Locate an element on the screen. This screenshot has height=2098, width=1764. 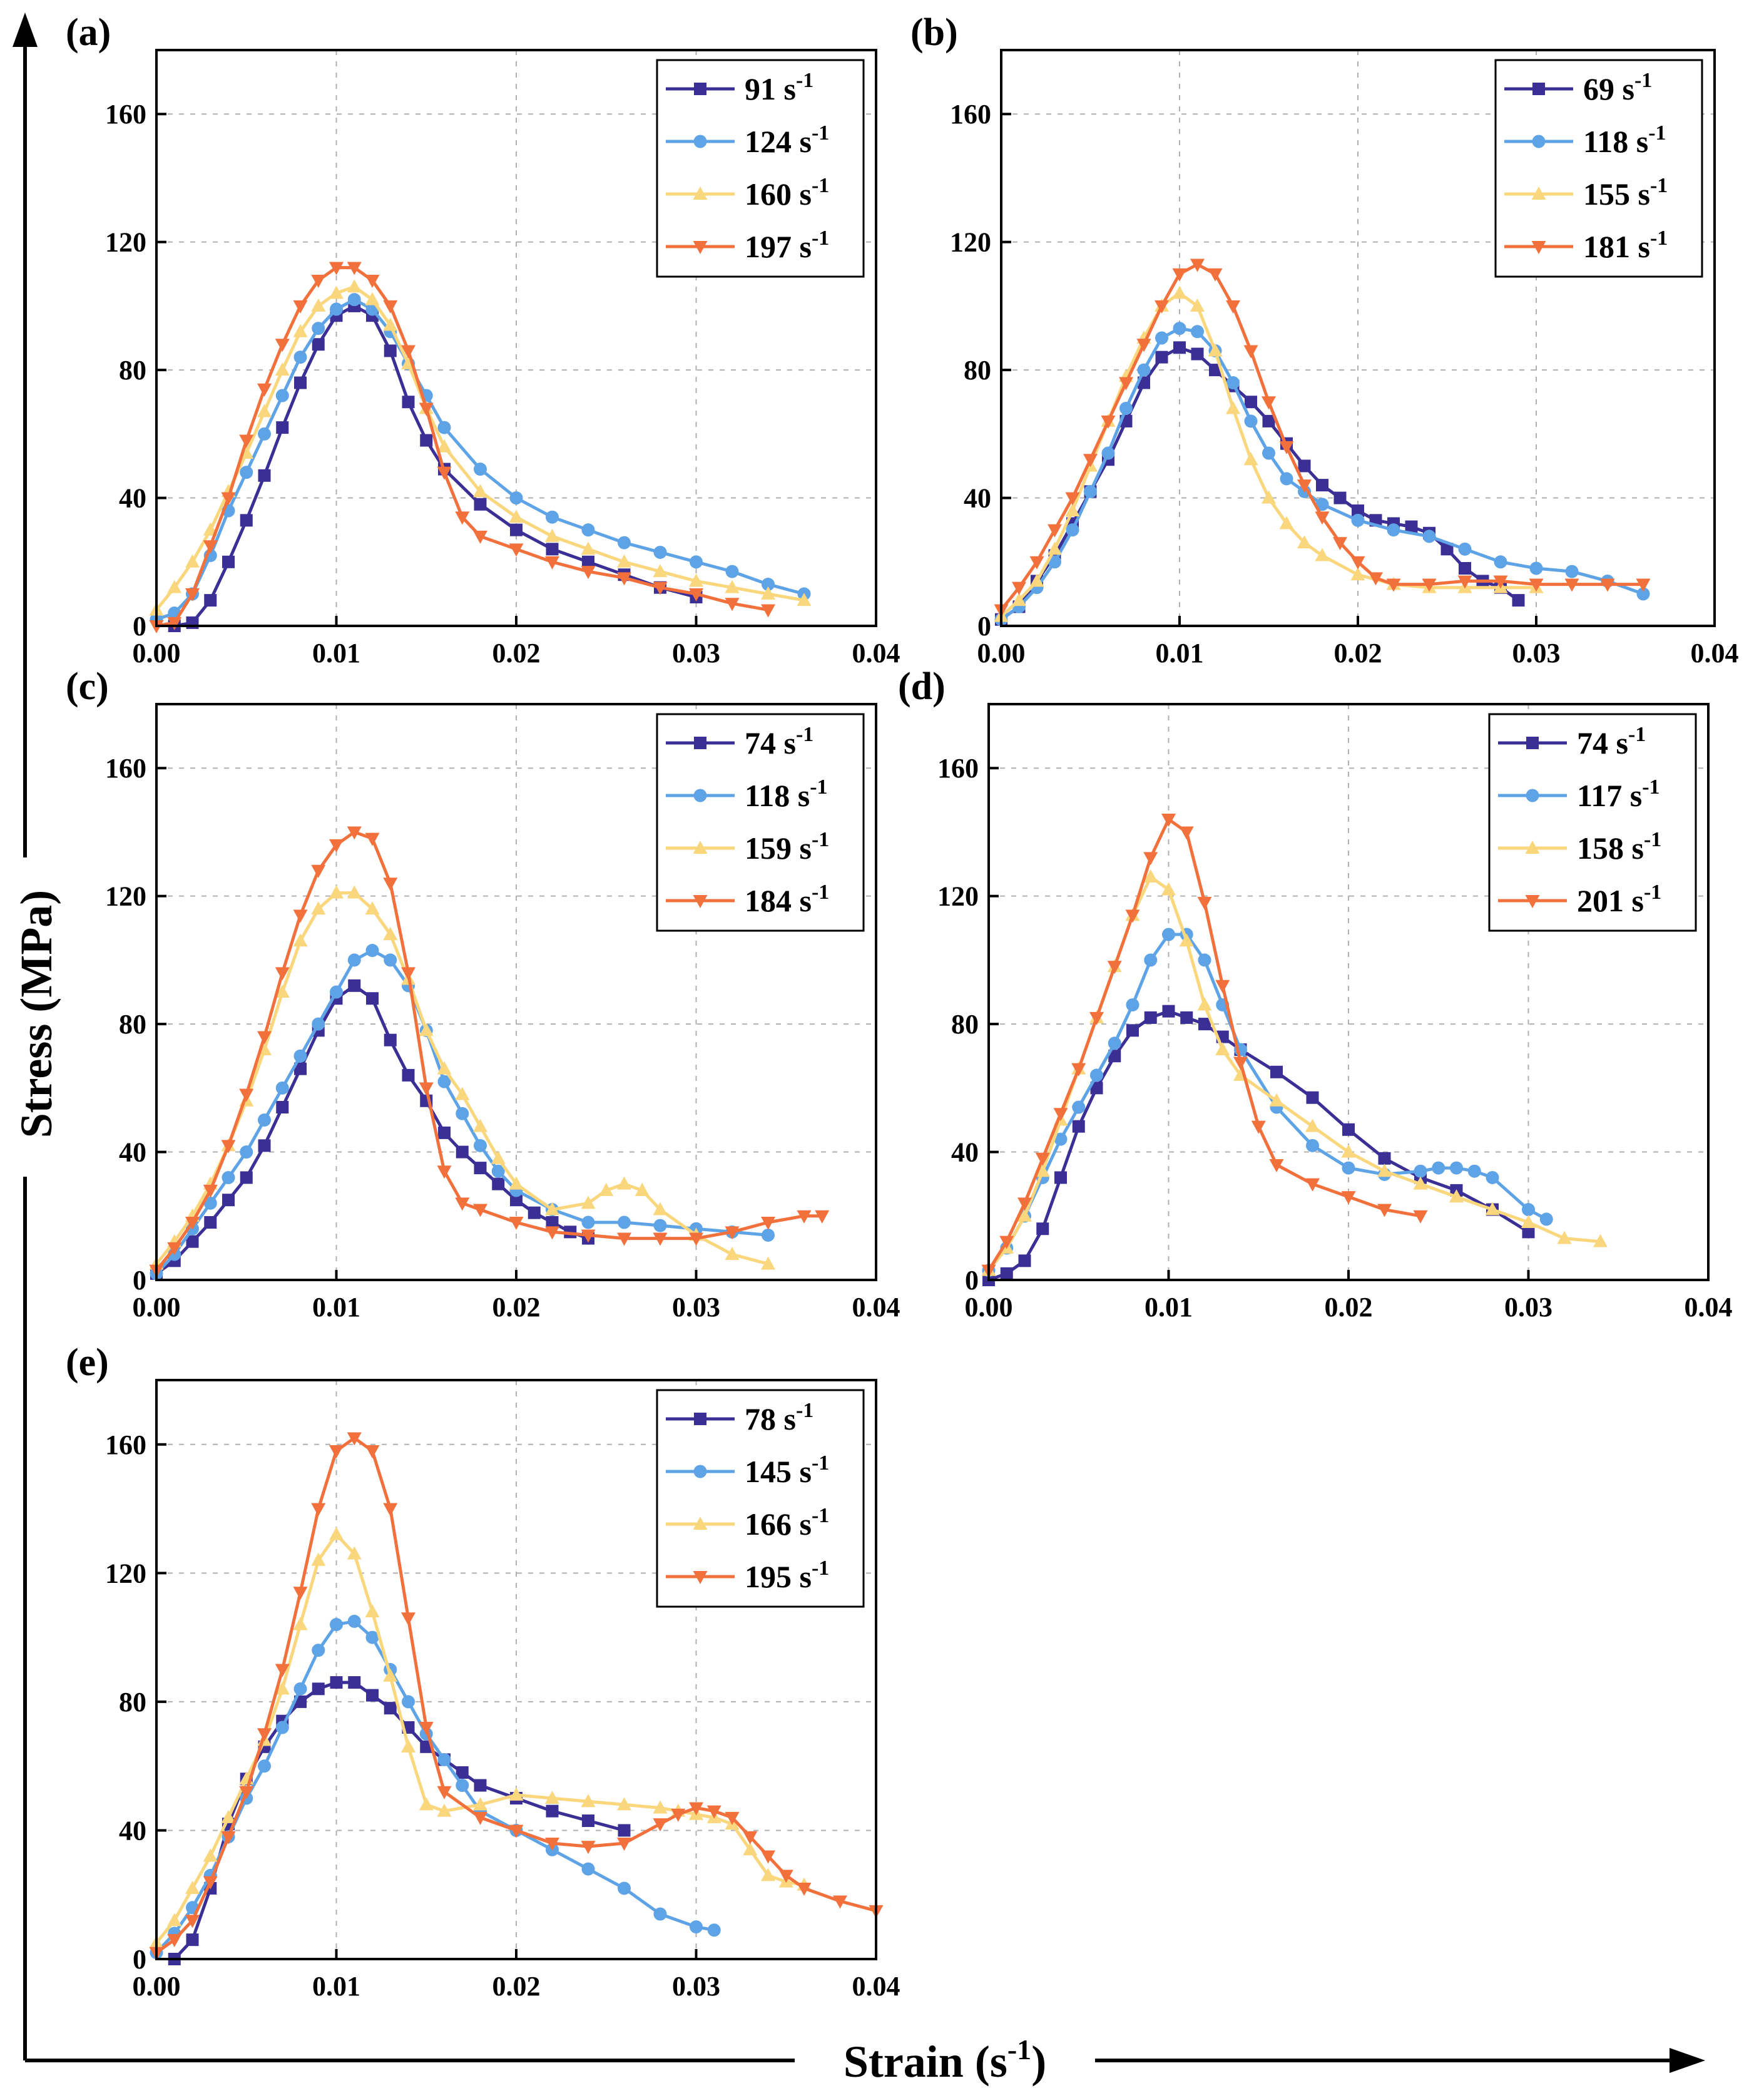
panel-label: (d) is located at coordinates (922, 686).